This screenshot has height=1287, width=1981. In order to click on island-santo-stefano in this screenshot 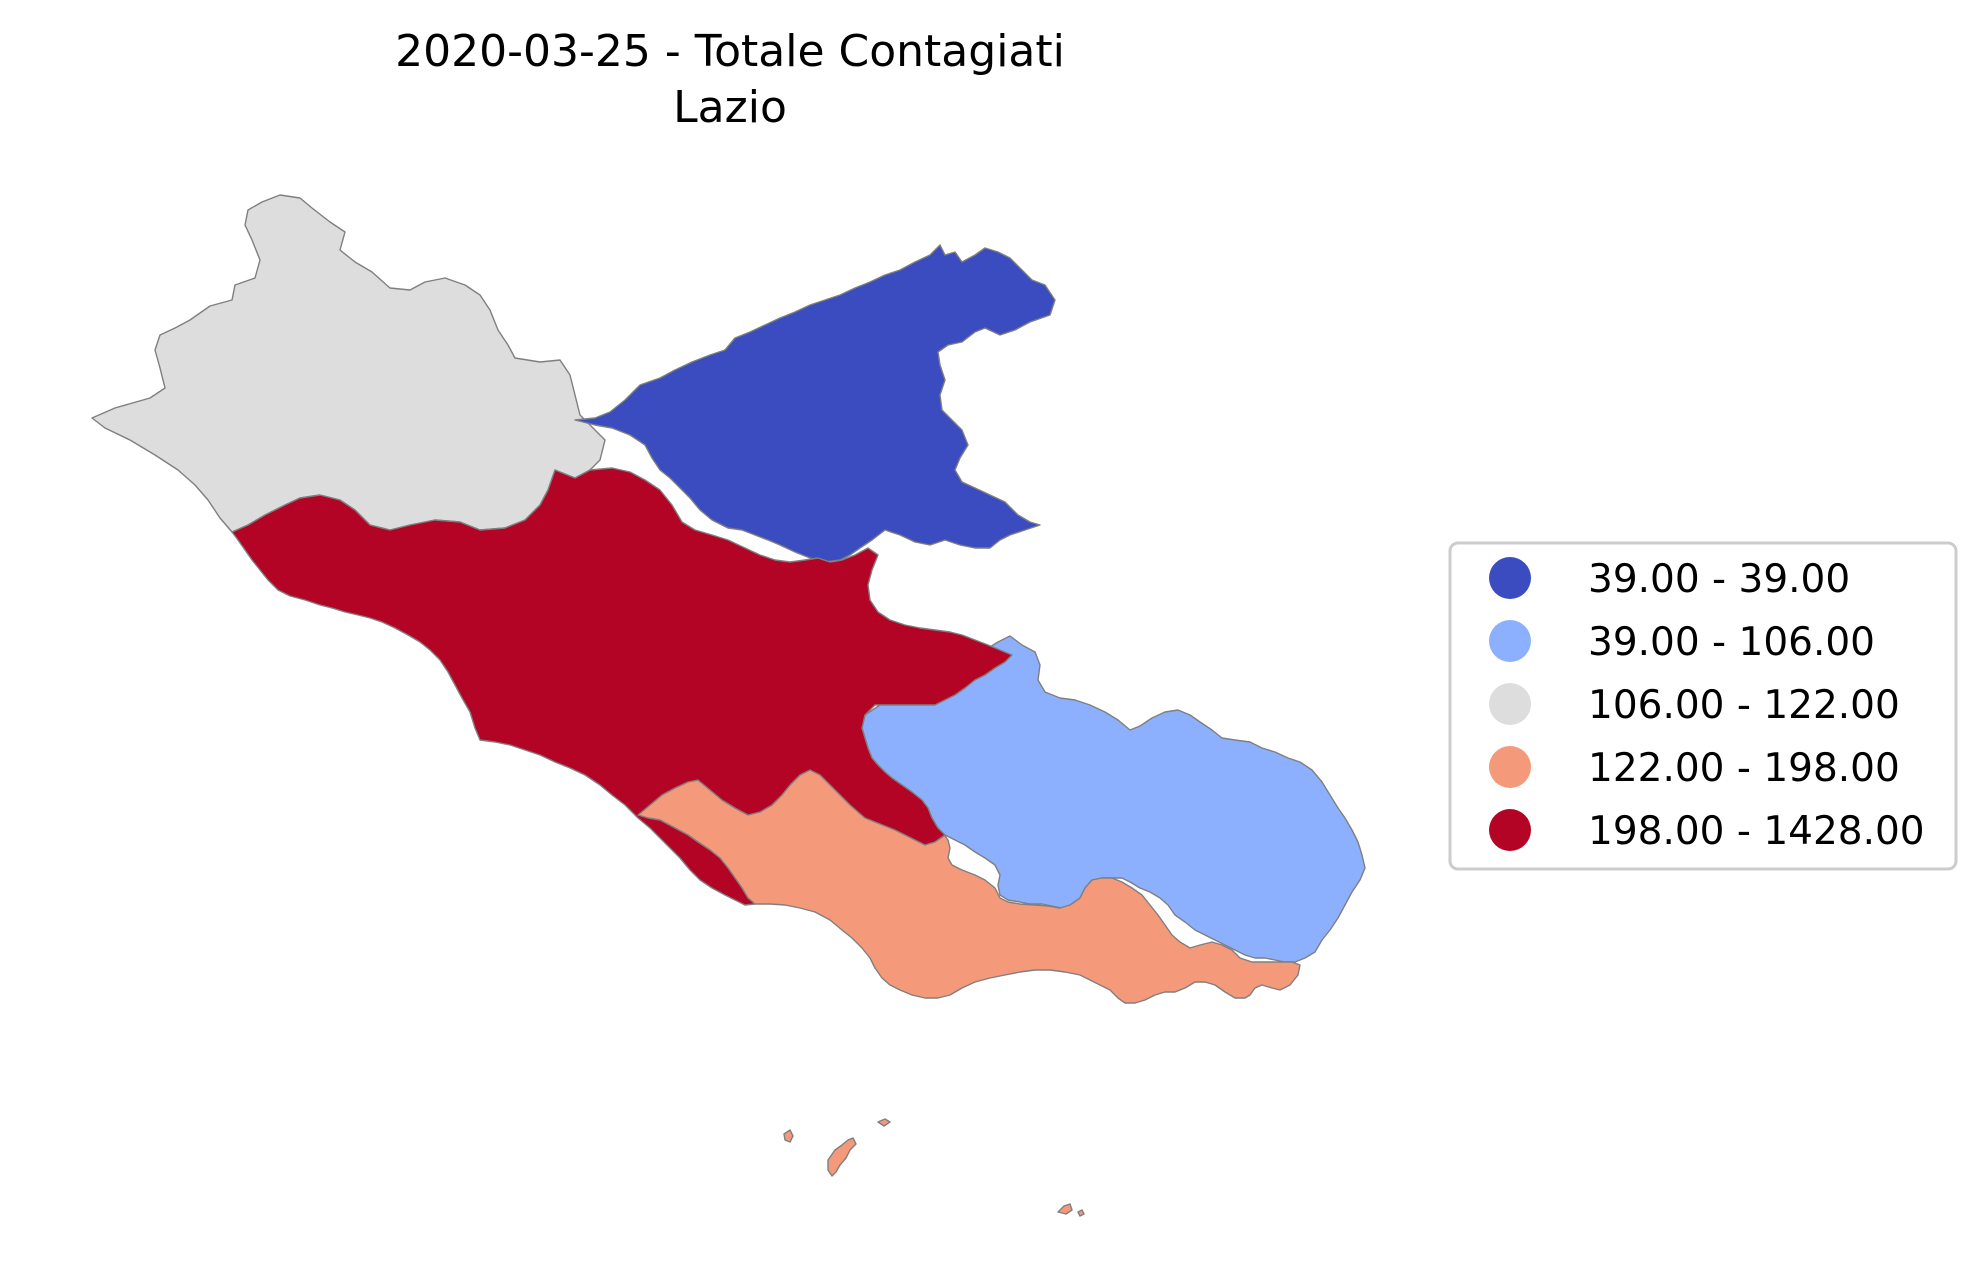, I will do `click(1081, 1213)`.